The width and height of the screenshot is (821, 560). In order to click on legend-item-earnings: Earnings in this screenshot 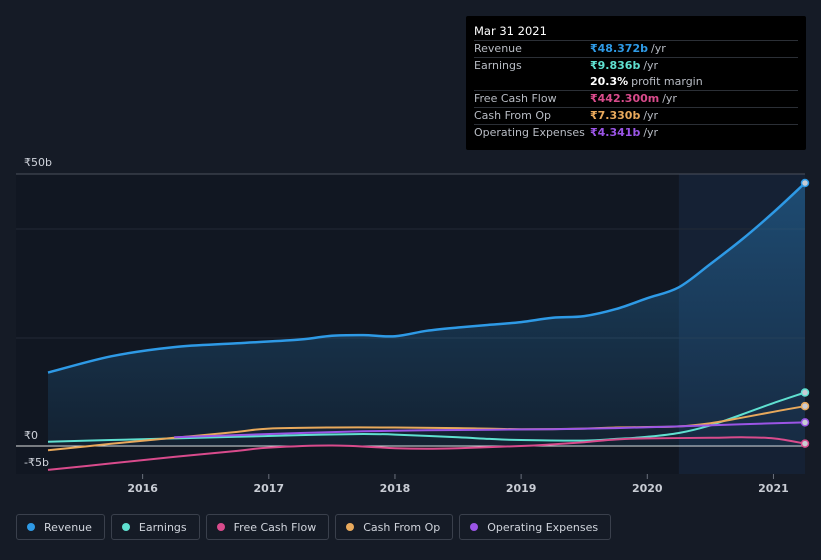, I will do `click(155, 527)`.